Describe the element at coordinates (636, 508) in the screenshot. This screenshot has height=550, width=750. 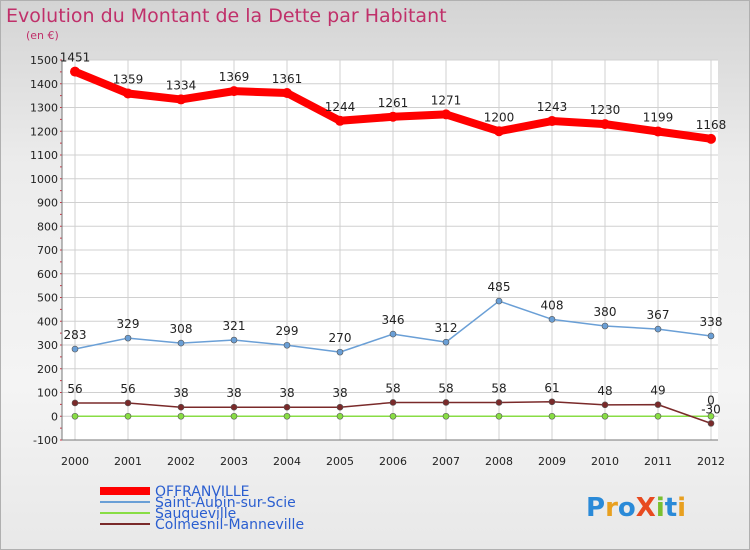
I see `logo-text: ProXiti` at that location.